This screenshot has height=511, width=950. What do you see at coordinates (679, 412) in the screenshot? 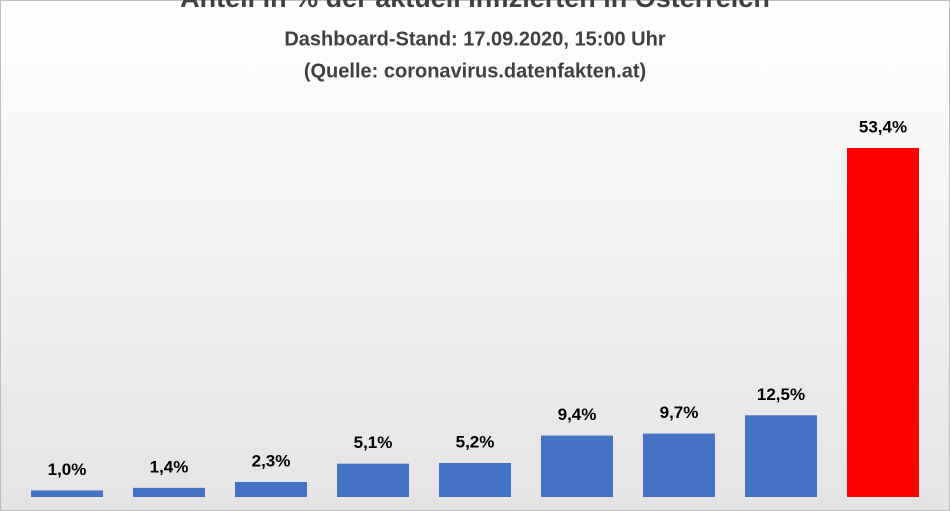
I see `data-label: 9,7%` at bounding box center [679, 412].